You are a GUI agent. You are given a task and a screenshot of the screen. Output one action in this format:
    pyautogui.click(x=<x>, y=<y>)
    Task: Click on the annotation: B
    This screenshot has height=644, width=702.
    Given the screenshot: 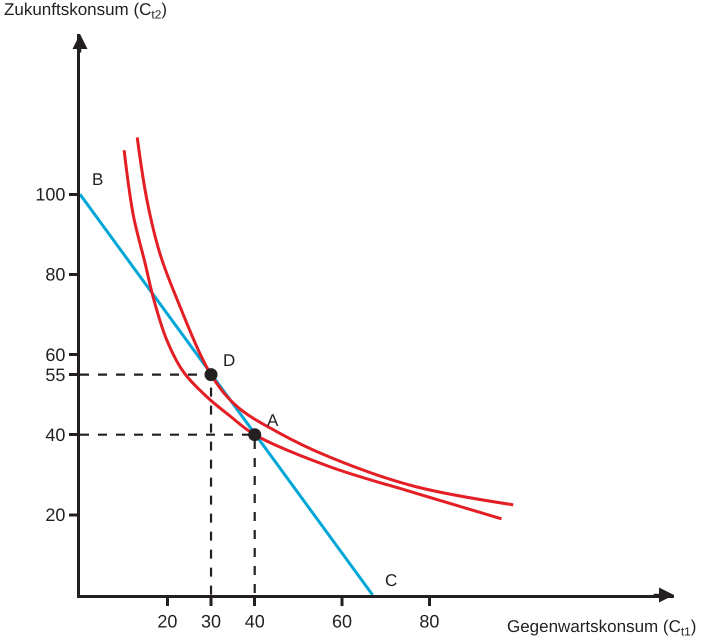 What is the action you would take?
    pyautogui.click(x=98, y=179)
    